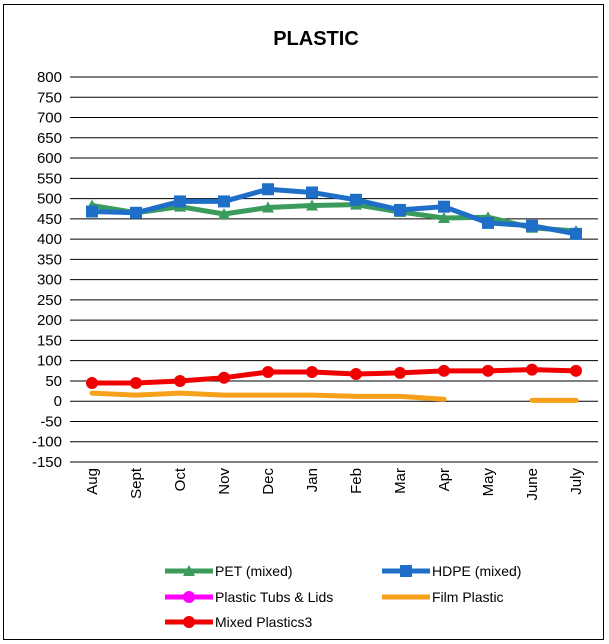 The width and height of the screenshot is (609, 644). I want to click on y-tick-label: 150, so click(49, 340).